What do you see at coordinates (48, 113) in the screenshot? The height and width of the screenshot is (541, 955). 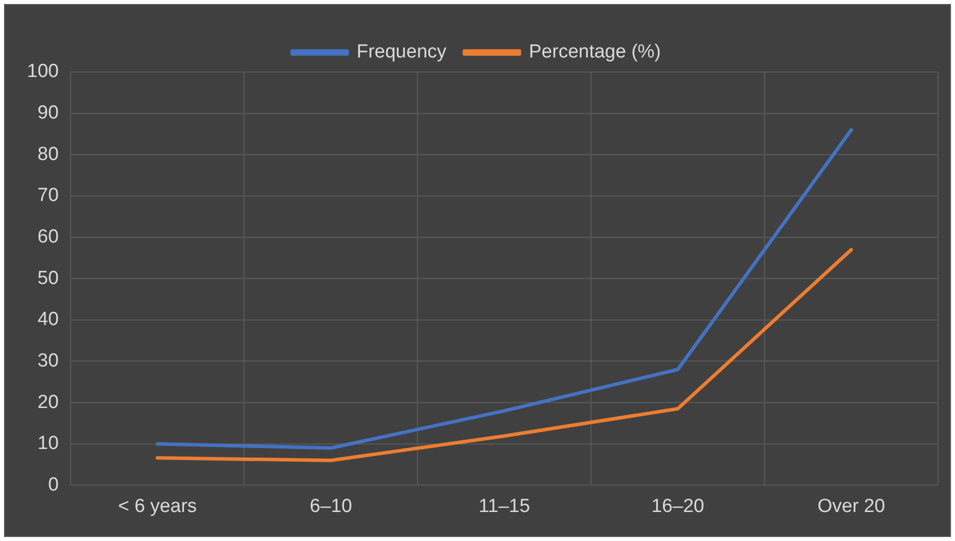 I see `y-tick-label: 90` at bounding box center [48, 113].